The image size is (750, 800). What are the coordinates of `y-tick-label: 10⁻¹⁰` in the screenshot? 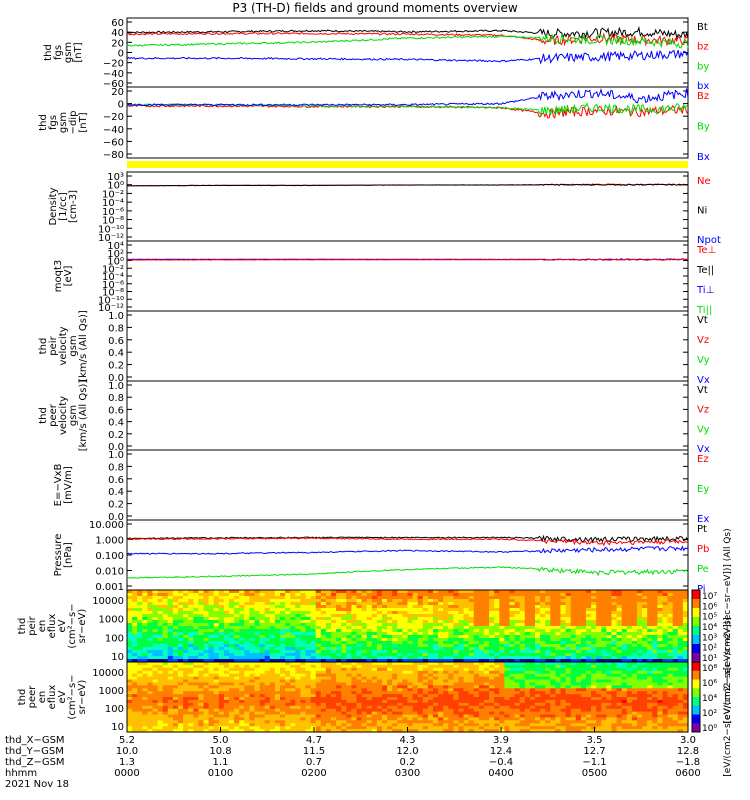 It's located at (111, 300).